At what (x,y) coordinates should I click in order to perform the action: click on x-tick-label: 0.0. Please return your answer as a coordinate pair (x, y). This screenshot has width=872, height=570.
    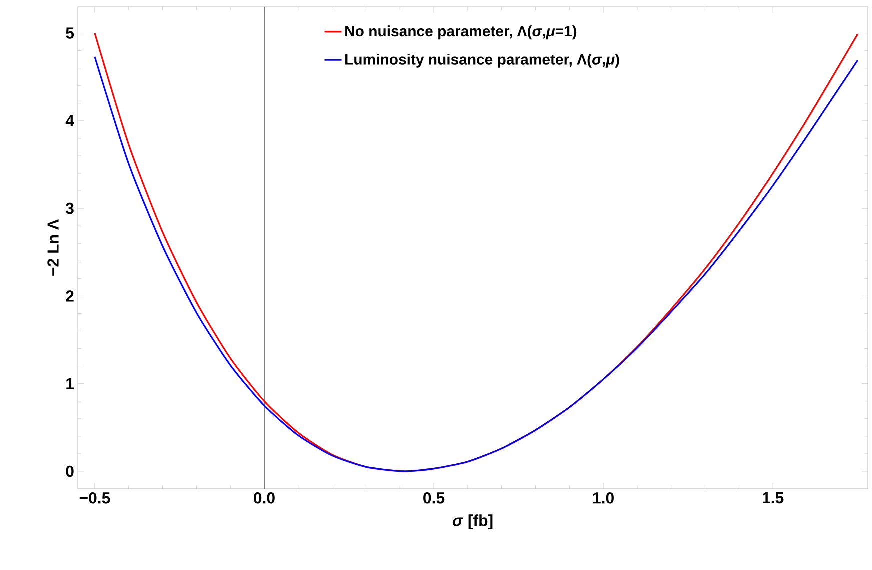
    Looking at the image, I should click on (264, 498).